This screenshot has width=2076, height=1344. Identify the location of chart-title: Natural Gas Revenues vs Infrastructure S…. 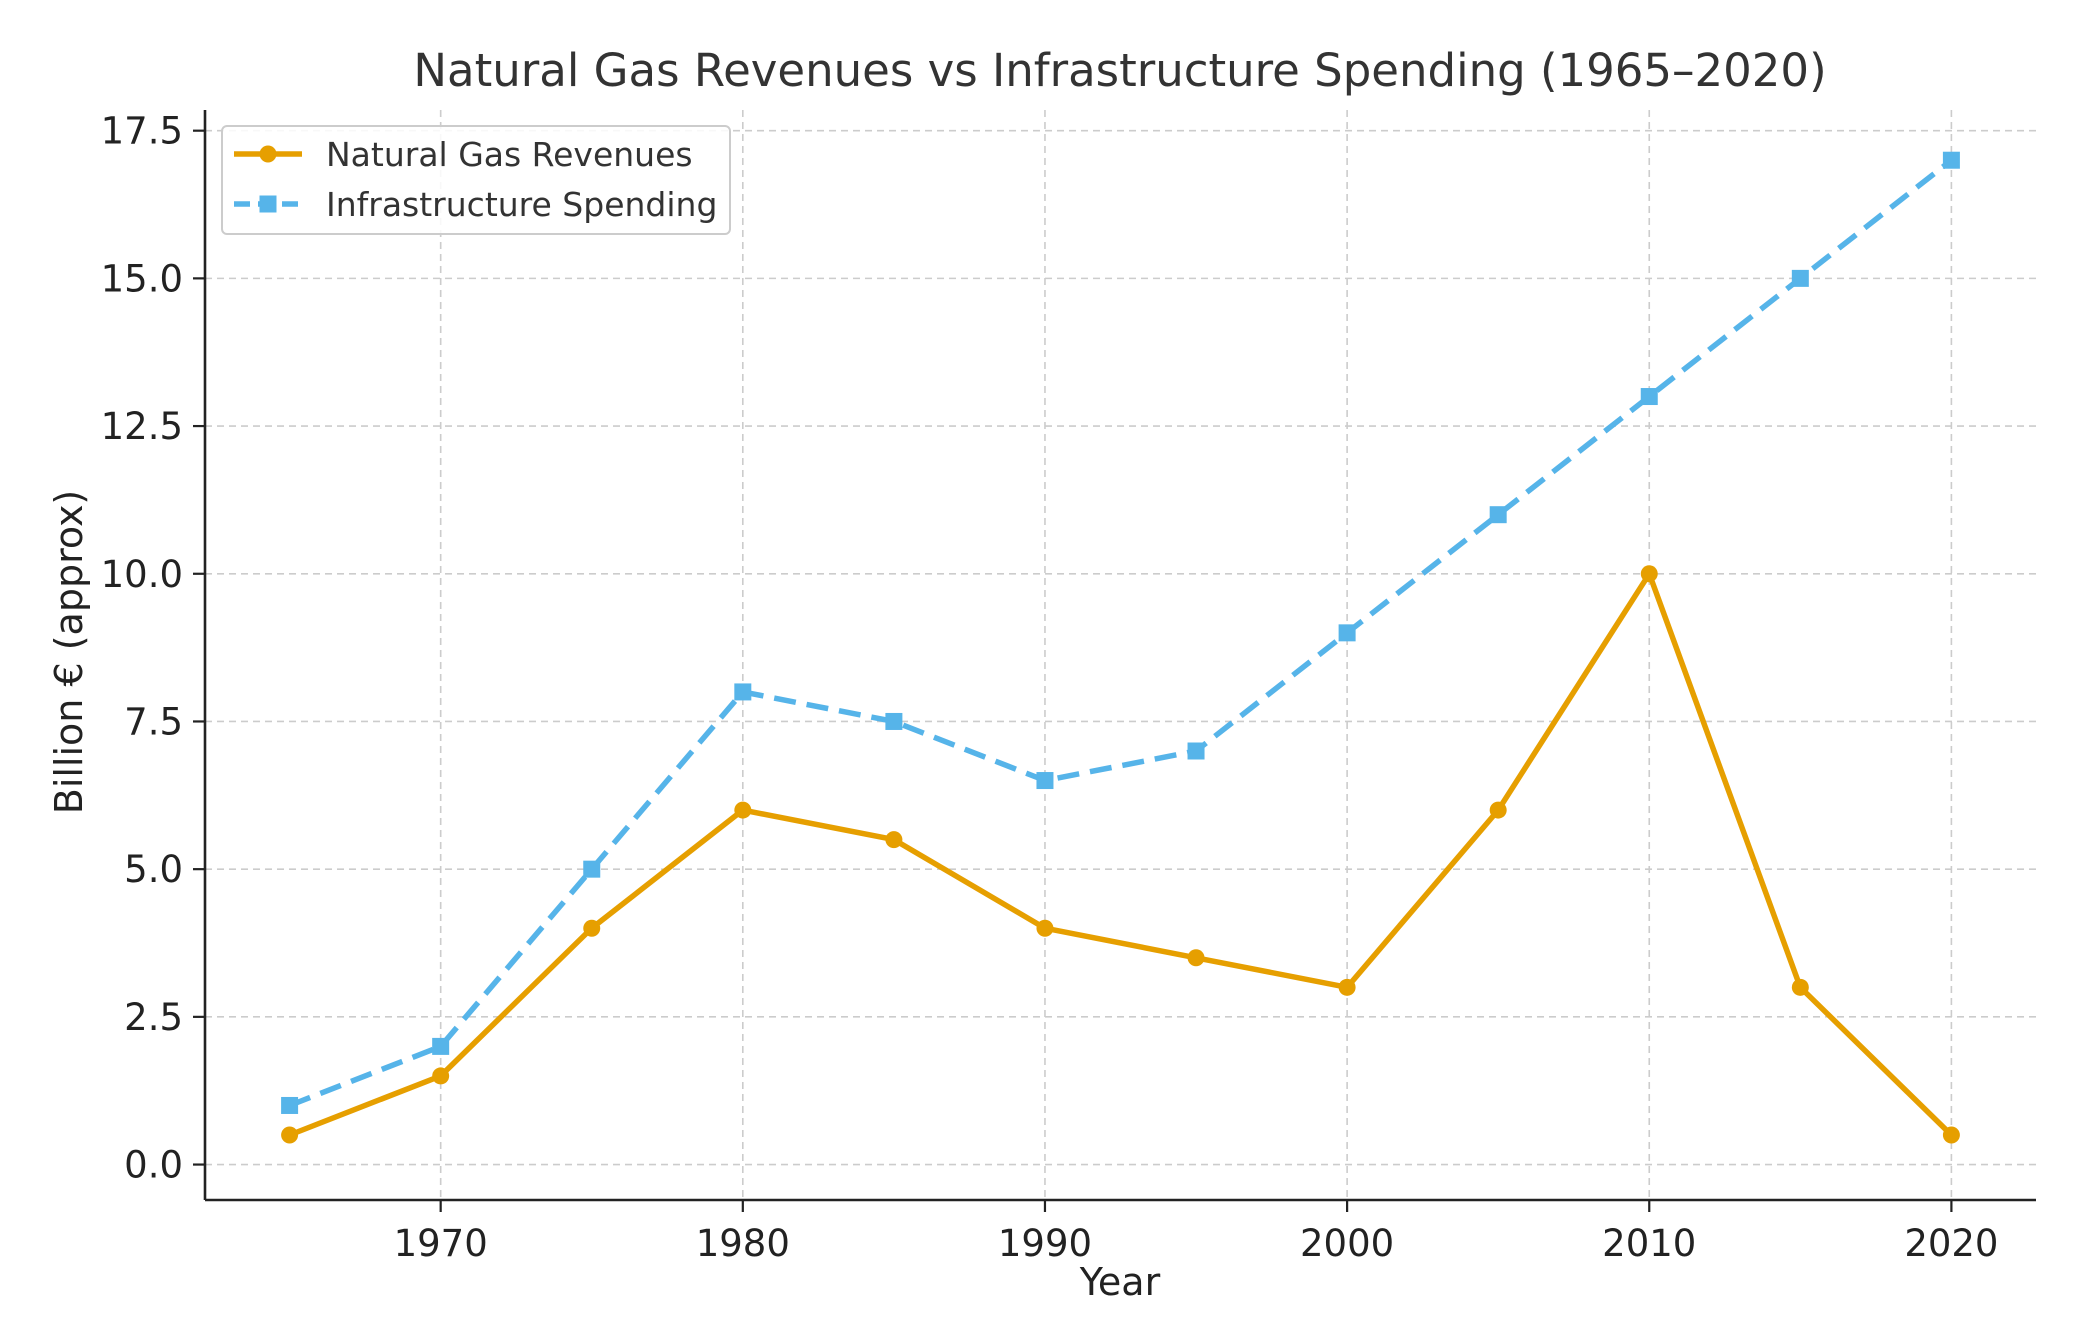
(1119, 70).